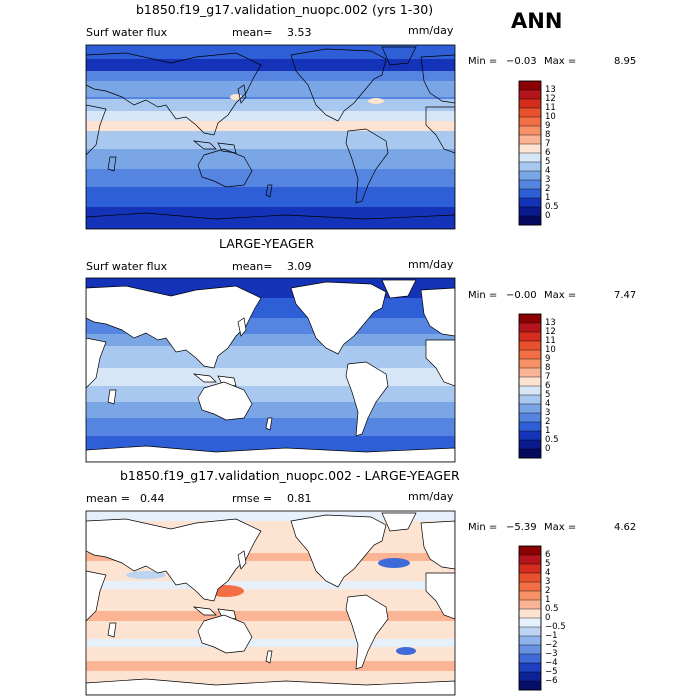  Describe the element at coordinates (550, 98) in the screenshot. I see `colorbar-tick-label: 12` at that location.